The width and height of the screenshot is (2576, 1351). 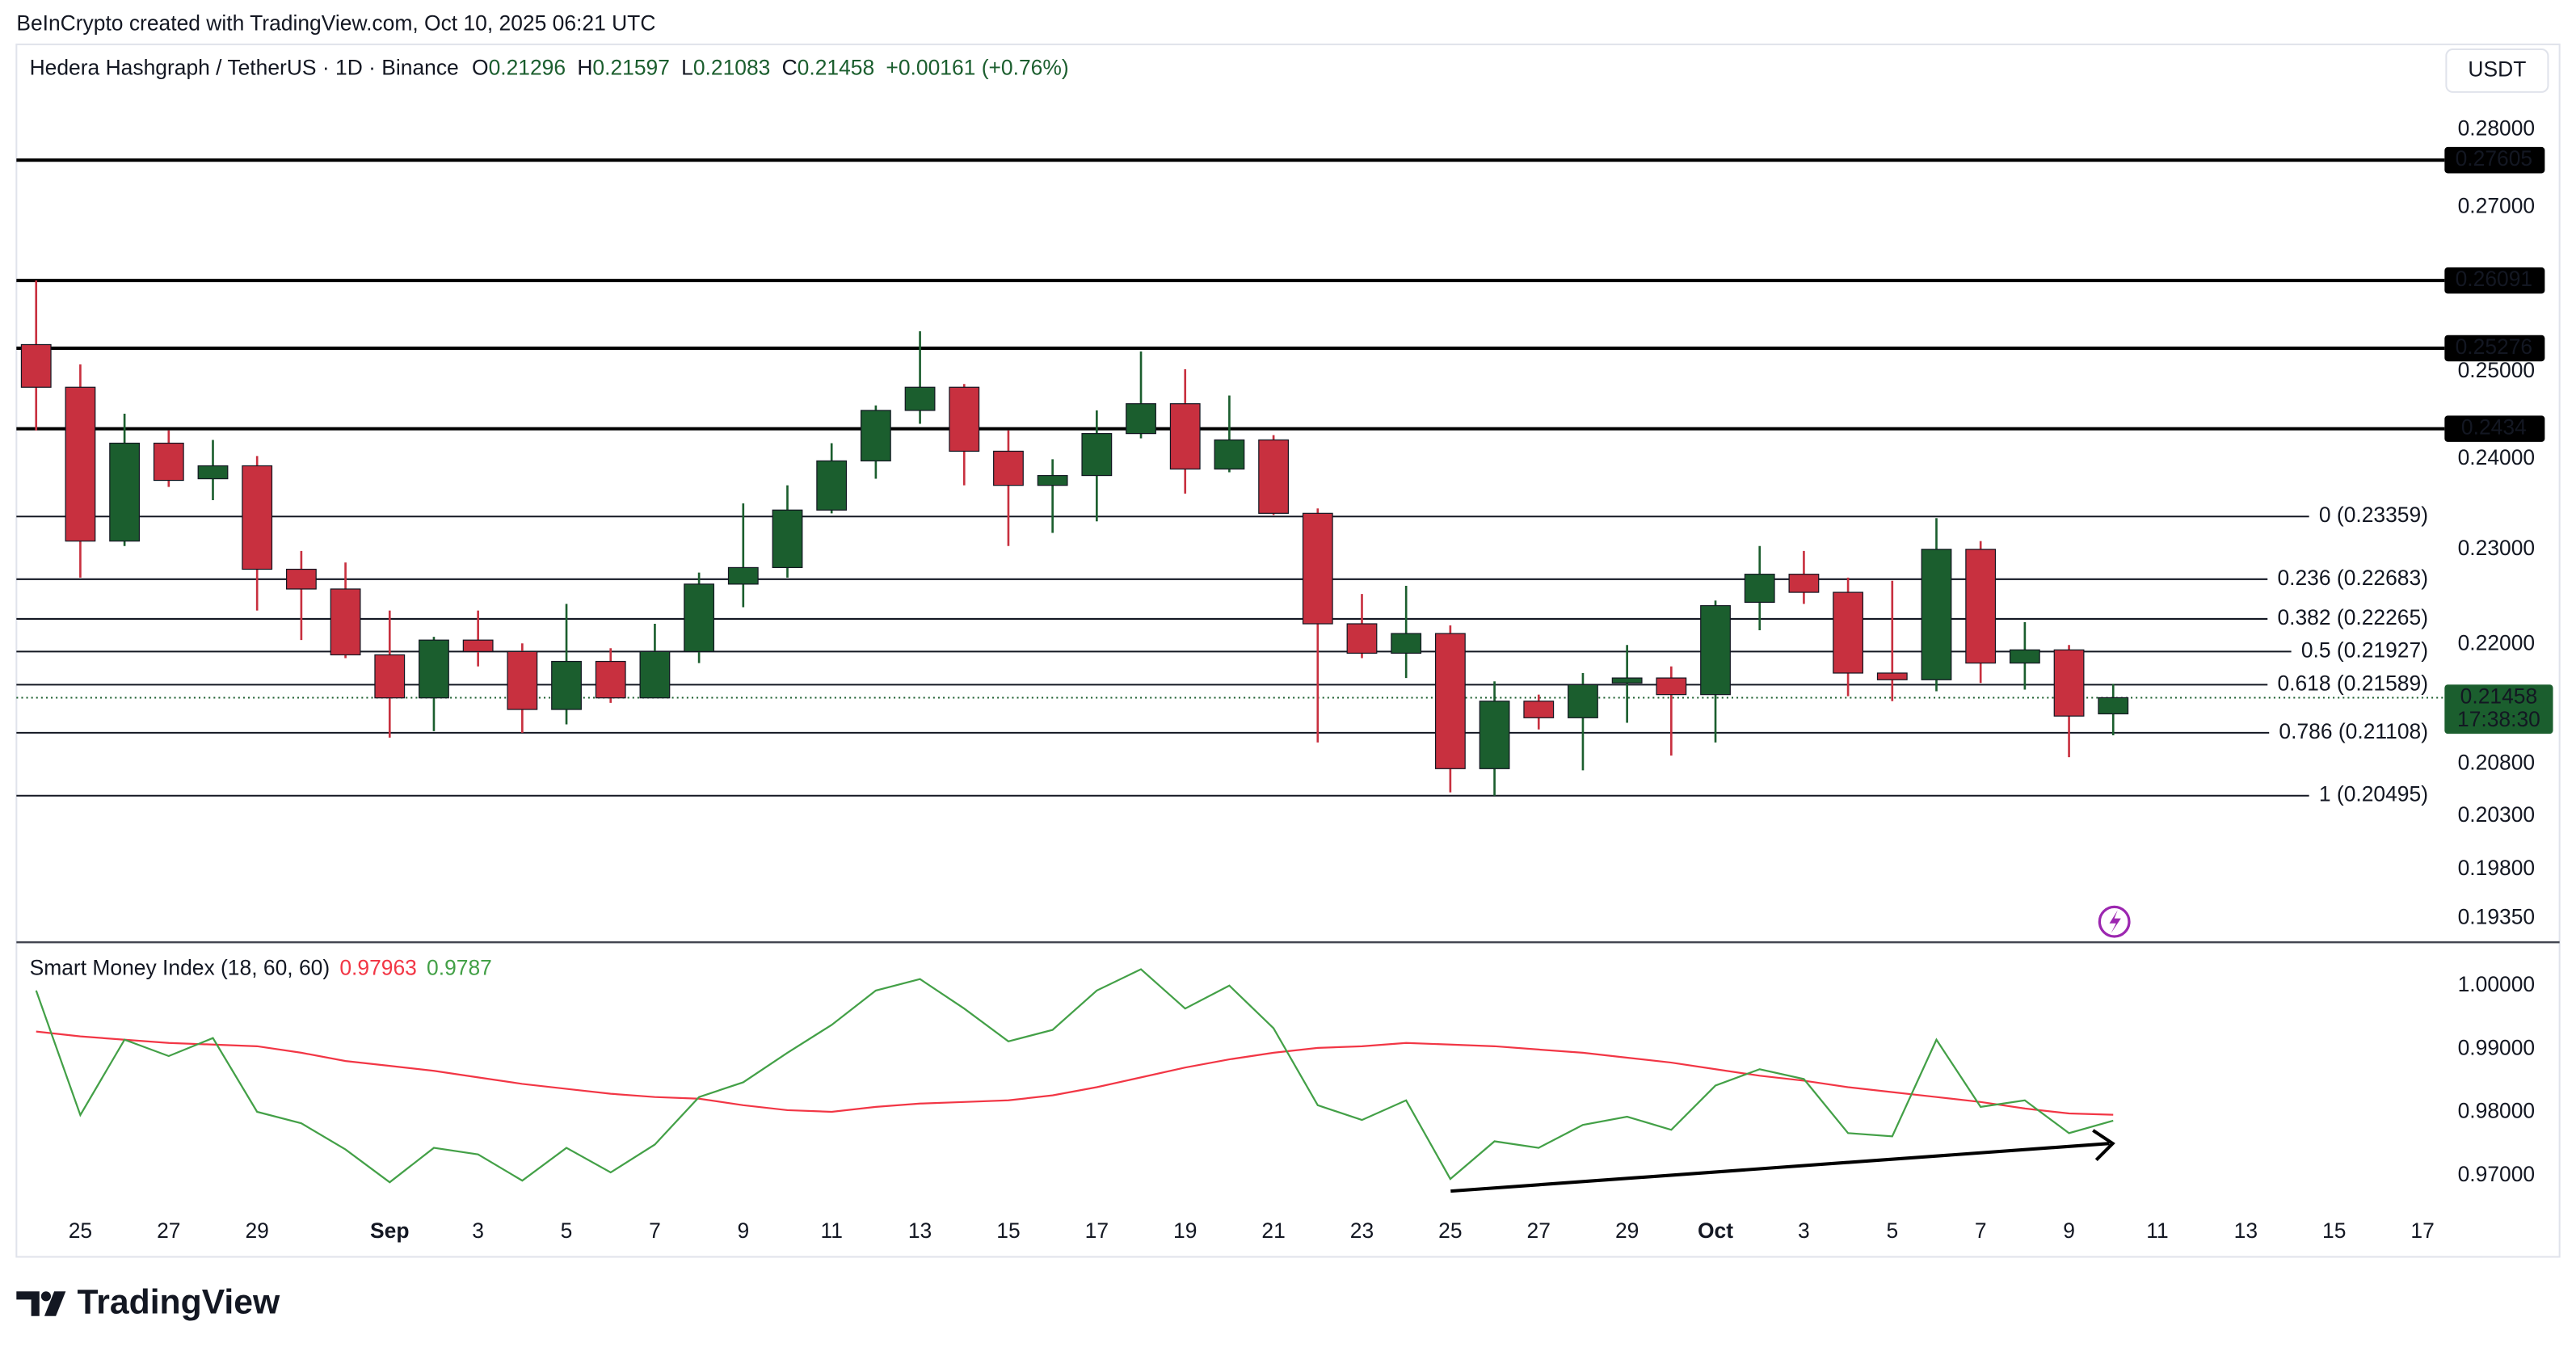 I want to click on alert-icon, so click(x=2114, y=921).